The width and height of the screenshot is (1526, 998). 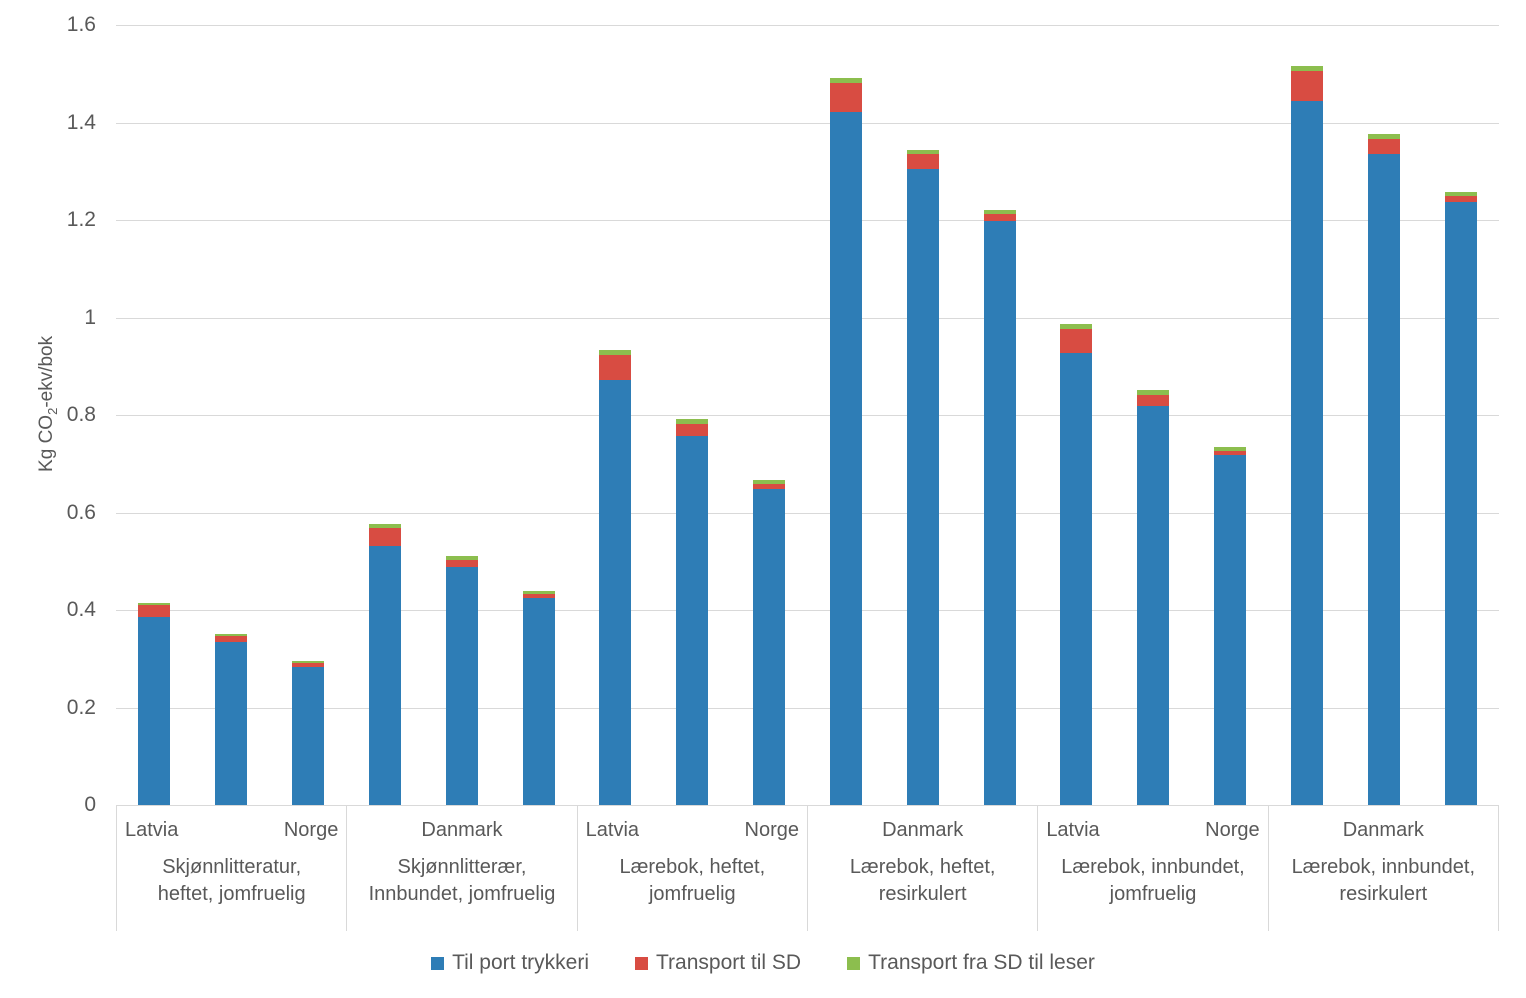 I want to click on y-axis-tick-label: 1.2, so click(x=81, y=219).